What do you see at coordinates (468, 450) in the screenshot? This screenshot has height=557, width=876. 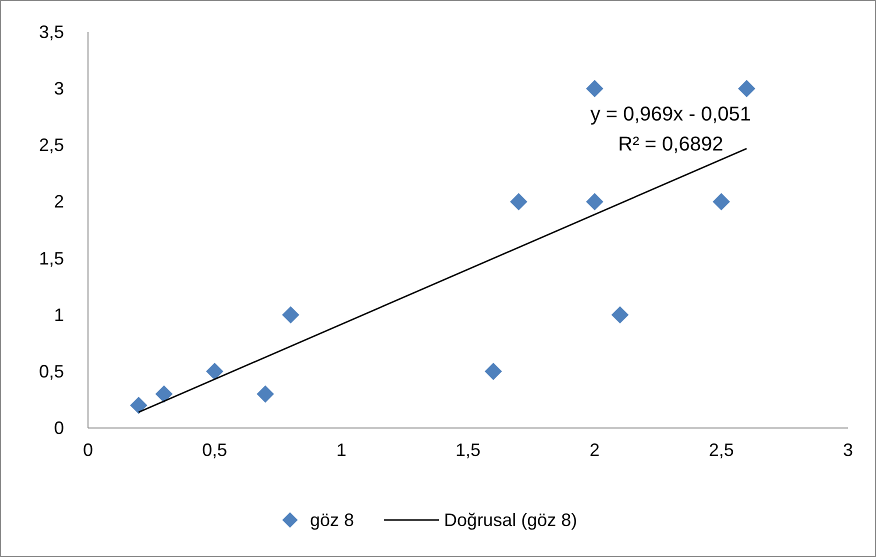 I see `x-tick-label: 1,5` at bounding box center [468, 450].